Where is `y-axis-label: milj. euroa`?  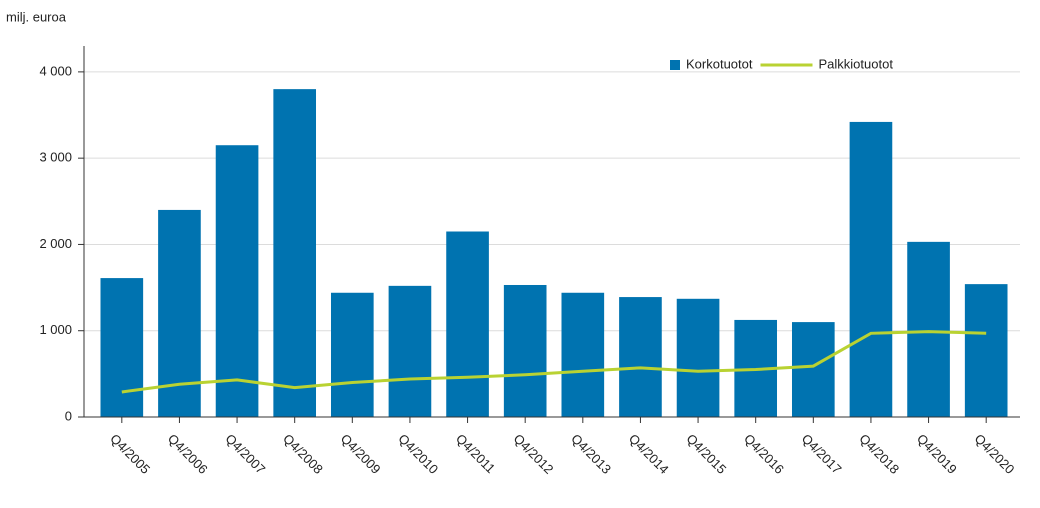 y-axis-label: milj. euroa is located at coordinates (36, 16).